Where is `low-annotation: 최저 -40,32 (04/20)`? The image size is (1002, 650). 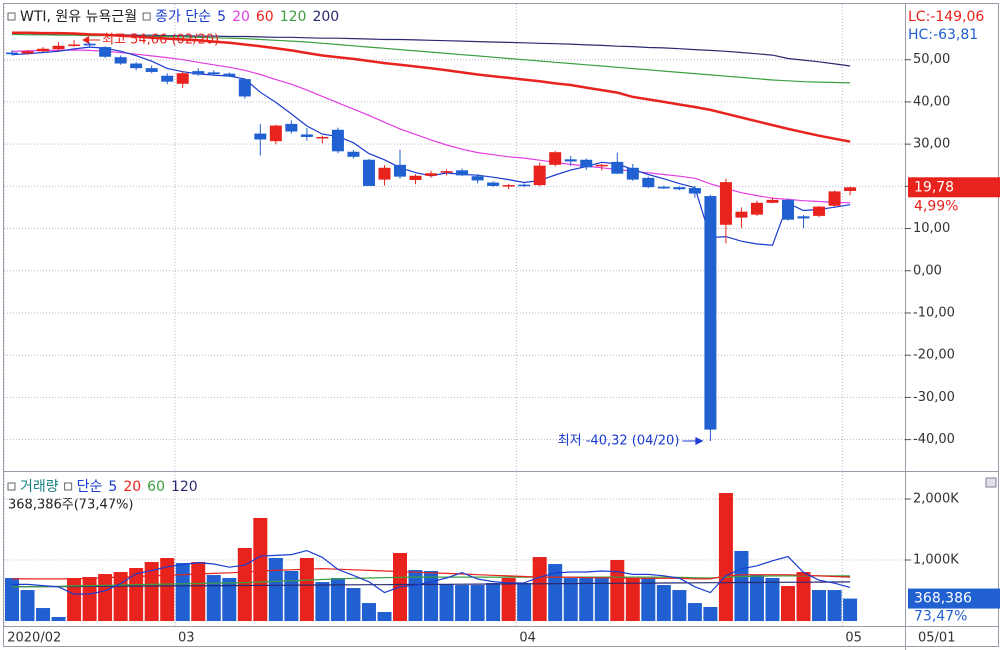 low-annotation: 최저 -40,32 (04/20) is located at coordinates (619, 440).